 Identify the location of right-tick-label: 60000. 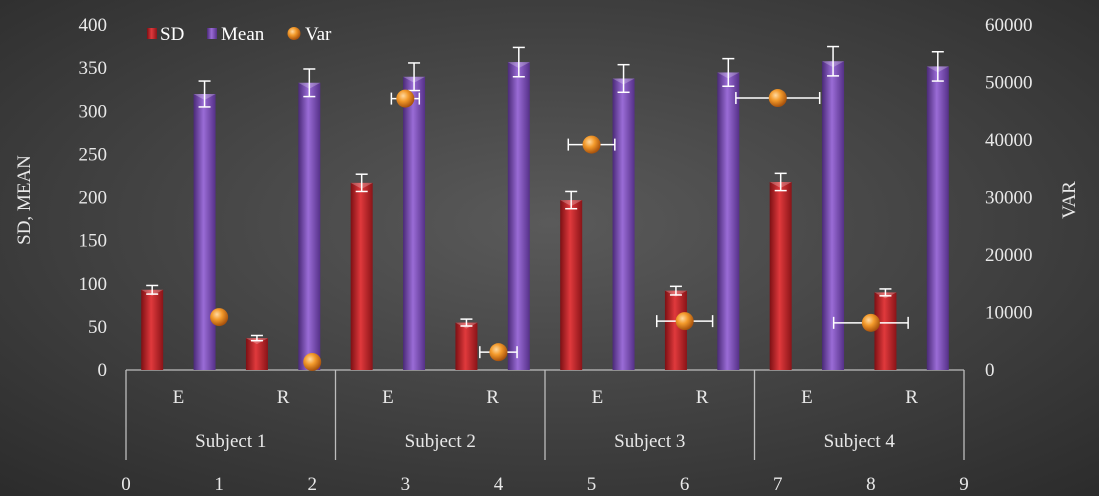
(1009, 25).